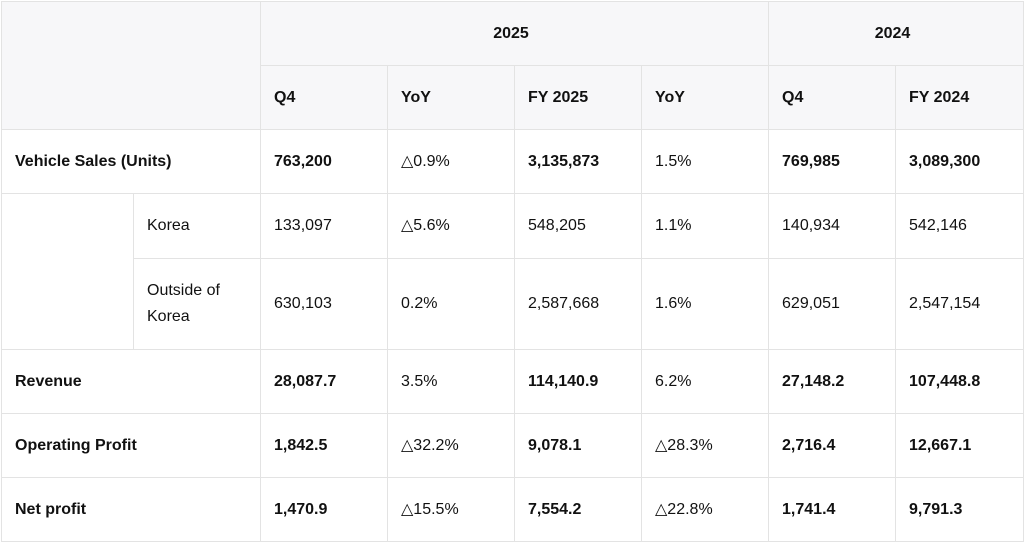 This screenshot has height=542, width=1024. What do you see at coordinates (959, 509) in the screenshot?
I see `value-cell: 9,791.3` at bounding box center [959, 509].